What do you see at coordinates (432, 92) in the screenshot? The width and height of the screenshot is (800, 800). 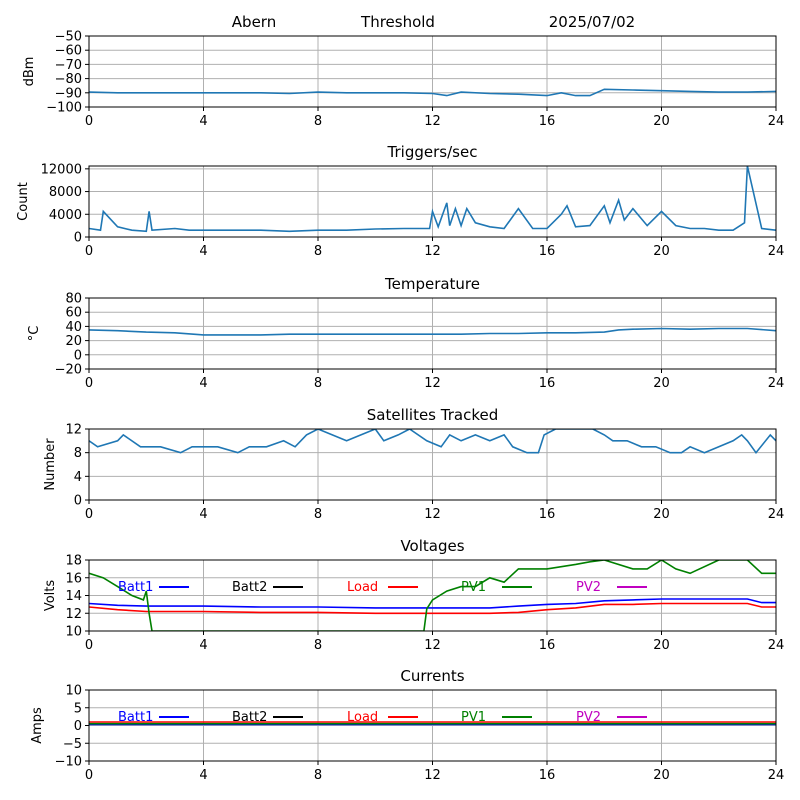 I see `series-line-signal` at bounding box center [432, 92].